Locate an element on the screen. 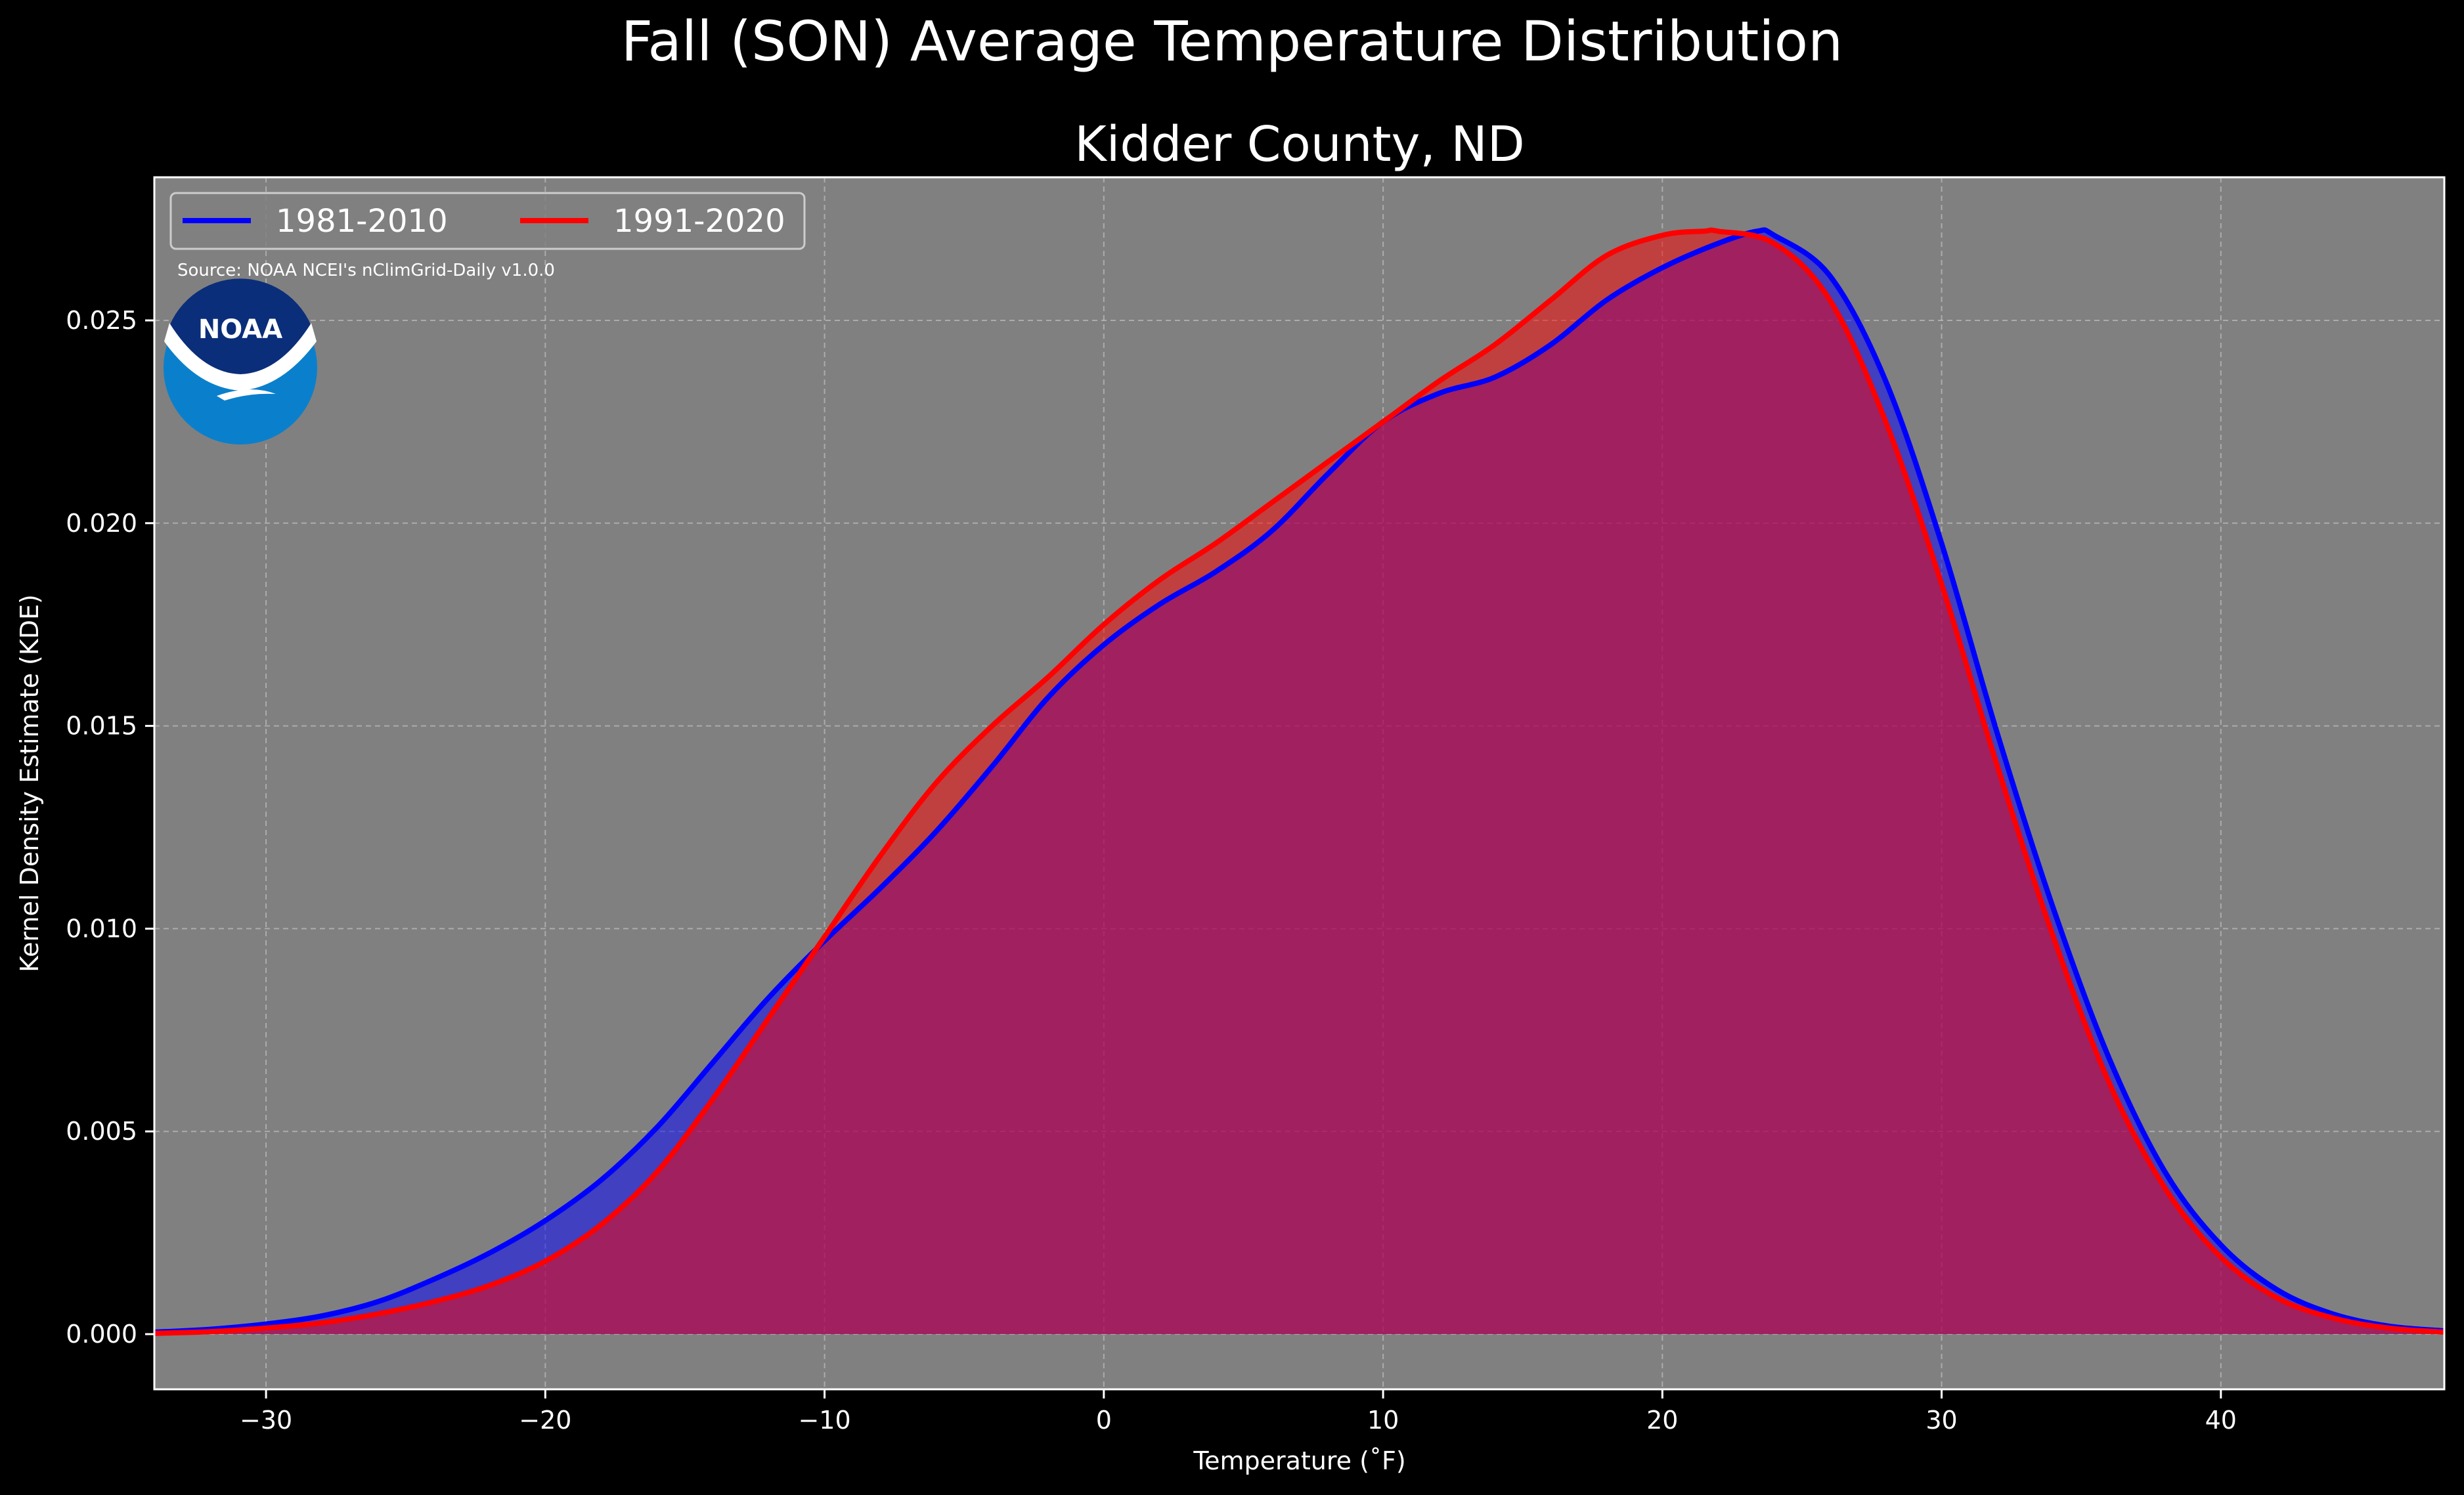 The height and width of the screenshot is (1495, 2464). y-axis-label: Kernel Density Estimate (KDE) is located at coordinates (29, 783).